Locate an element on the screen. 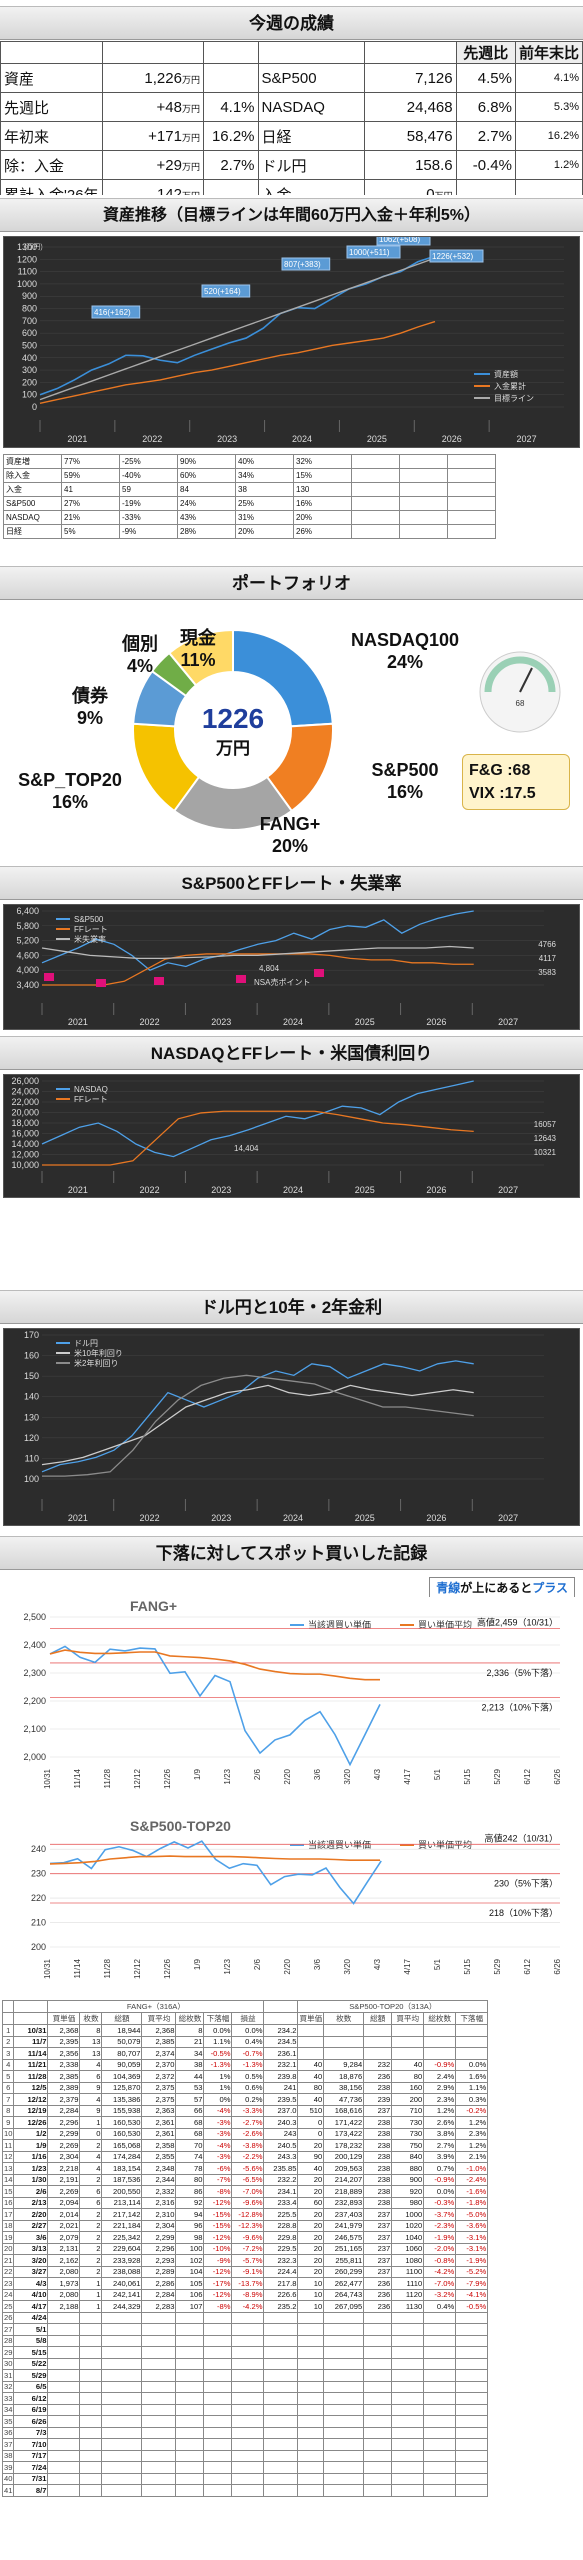  rec-cell: 237 is located at coordinates (378, 2271).